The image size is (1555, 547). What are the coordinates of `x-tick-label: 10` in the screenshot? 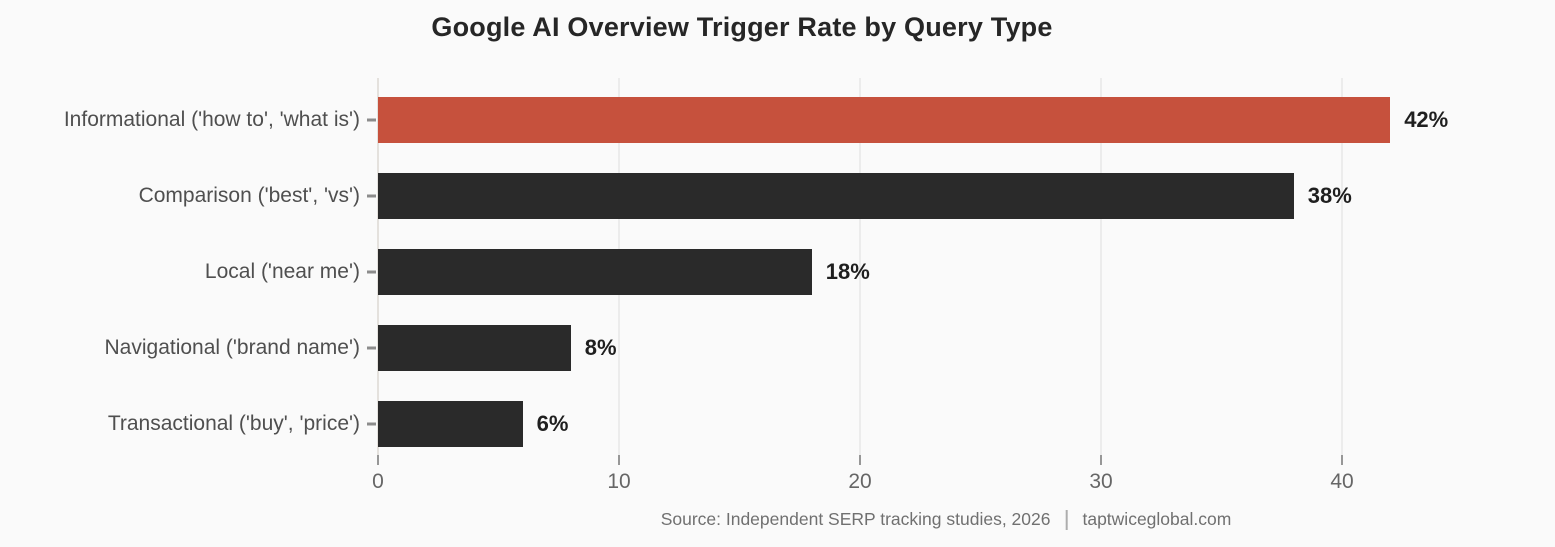 It's located at (619, 481).